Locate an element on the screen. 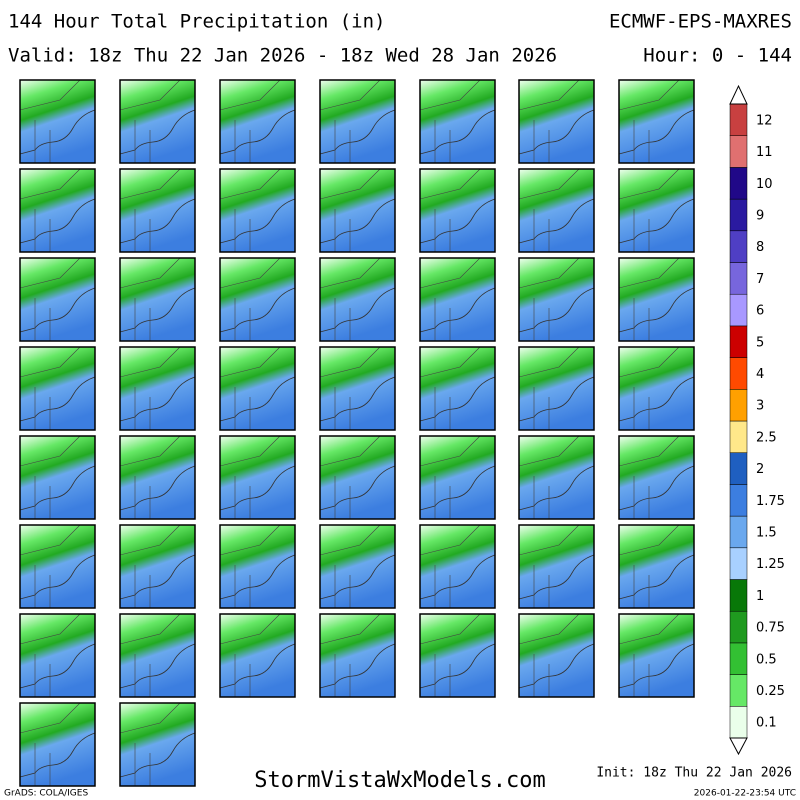  hour-range: Hour: 0 - 144 is located at coordinates (717, 56).